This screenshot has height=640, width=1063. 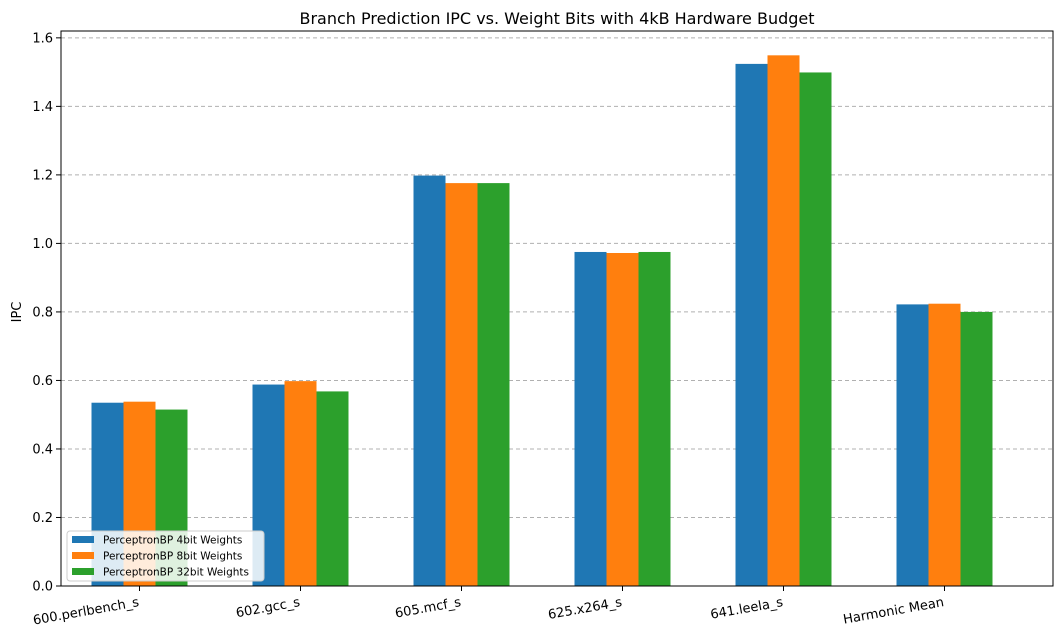 What do you see at coordinates (17, 312) in the screenshot?
I see `y-axis-label: IPC` at bounding box center [17, 312].